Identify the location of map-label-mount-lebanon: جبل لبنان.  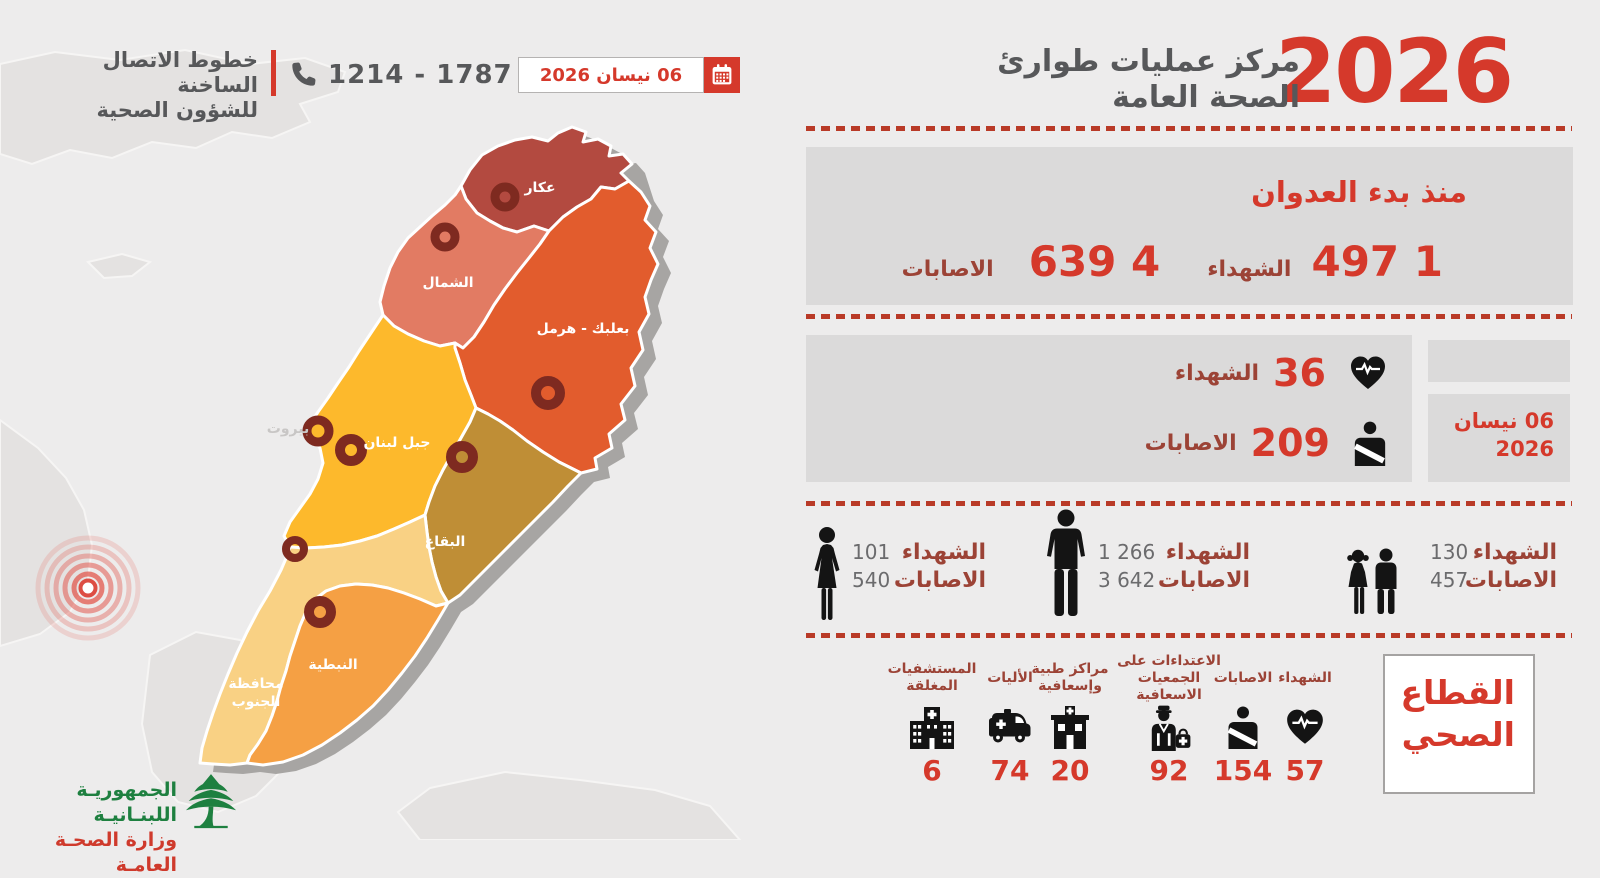
(396, 443).